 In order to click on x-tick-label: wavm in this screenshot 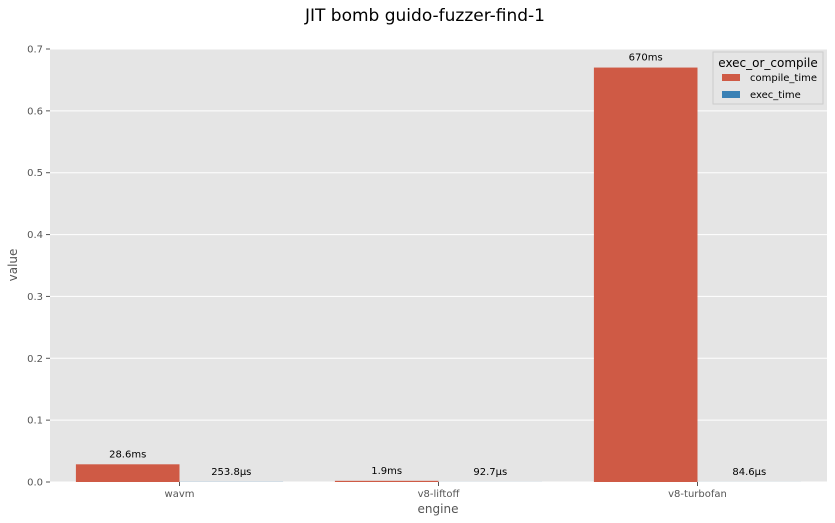, I will do `click(180, 494)`.